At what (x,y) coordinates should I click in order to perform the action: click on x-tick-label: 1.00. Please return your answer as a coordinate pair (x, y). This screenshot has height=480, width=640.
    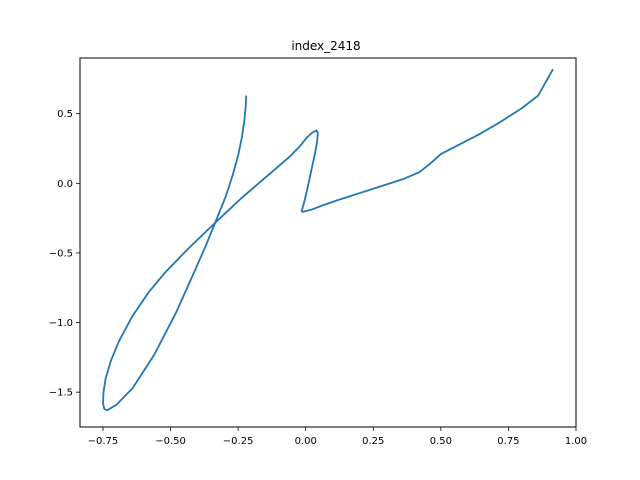
    Looking at the image, I should click on (576, 441).